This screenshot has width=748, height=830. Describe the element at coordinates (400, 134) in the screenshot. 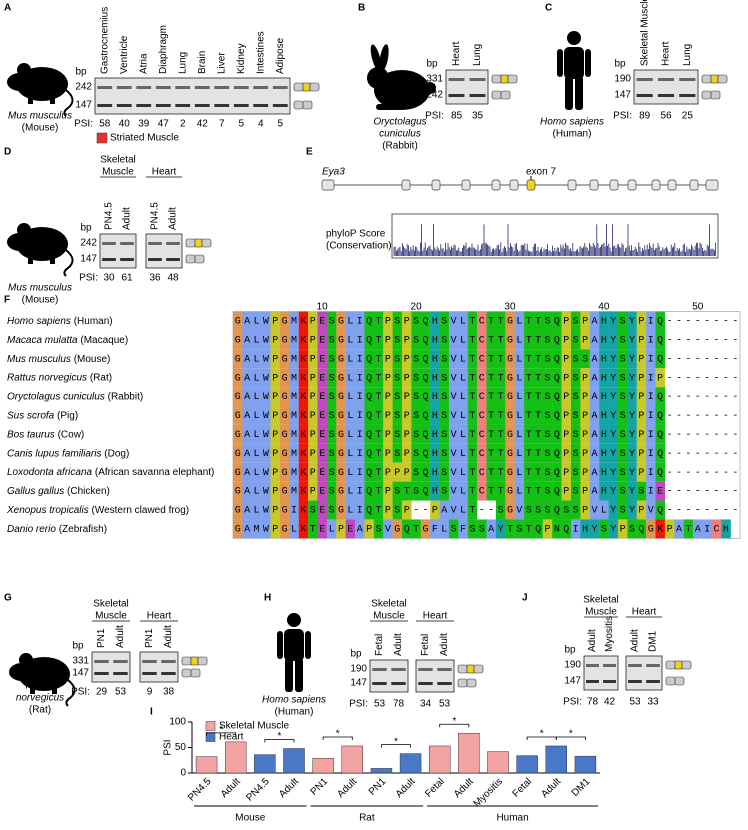

I see `species: cuniculus` at that location.